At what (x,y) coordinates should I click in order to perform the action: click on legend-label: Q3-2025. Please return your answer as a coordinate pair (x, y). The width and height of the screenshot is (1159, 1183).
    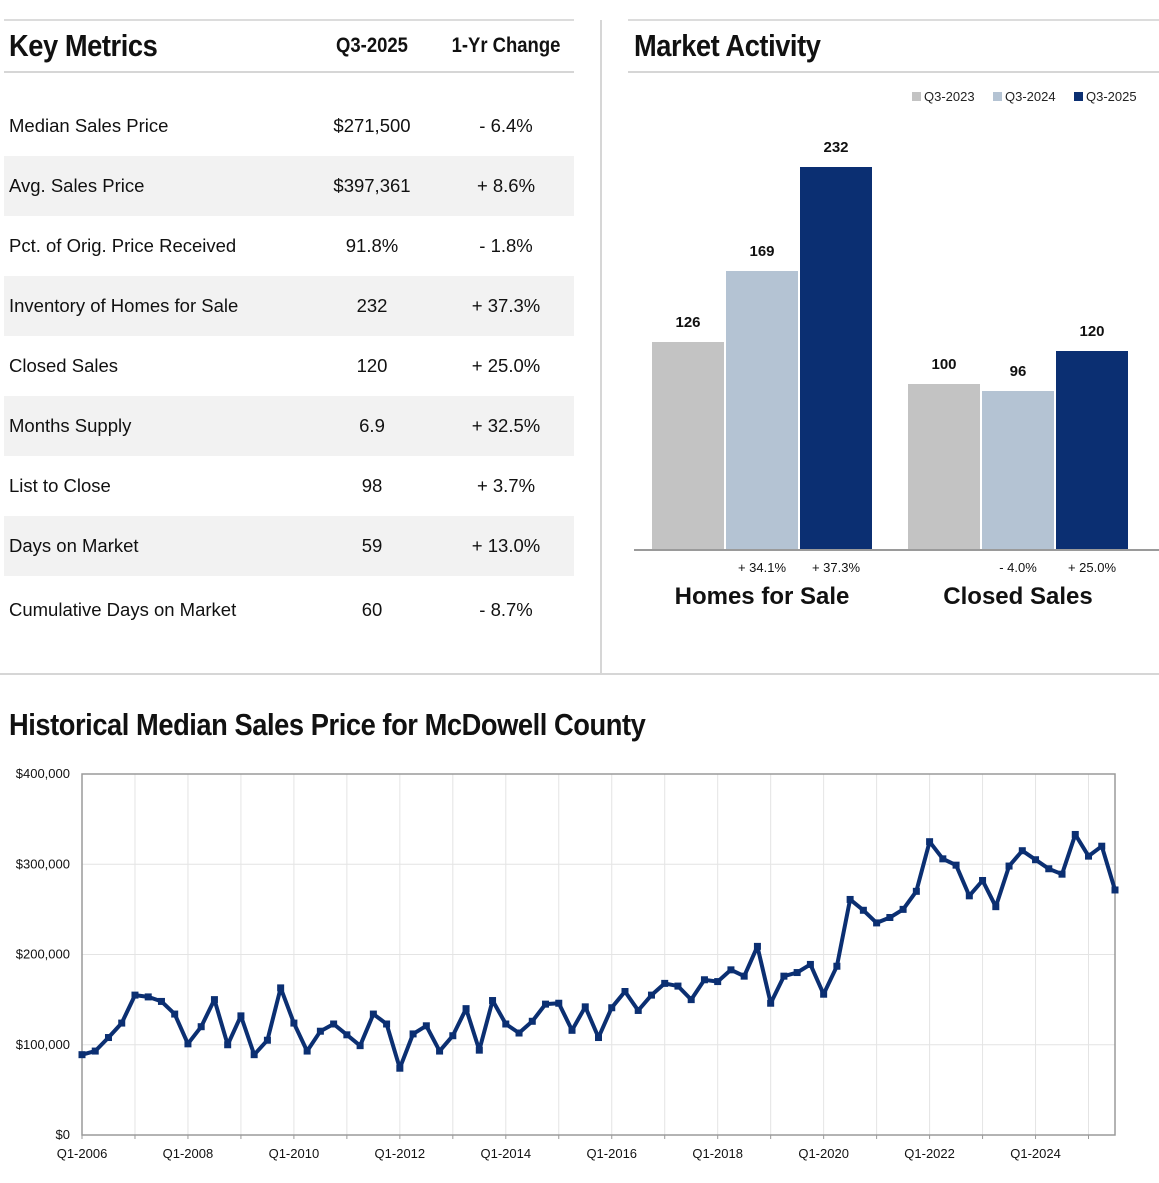
    Looking at the image, I should click on (1111, 96).